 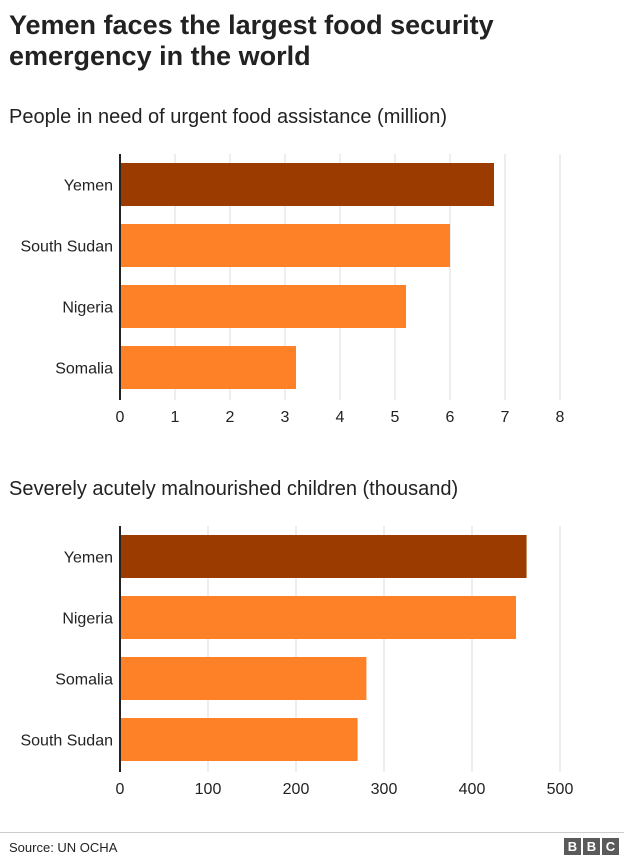 I want to click on bbc-logo-letter: C, so click(x=610, y=846).